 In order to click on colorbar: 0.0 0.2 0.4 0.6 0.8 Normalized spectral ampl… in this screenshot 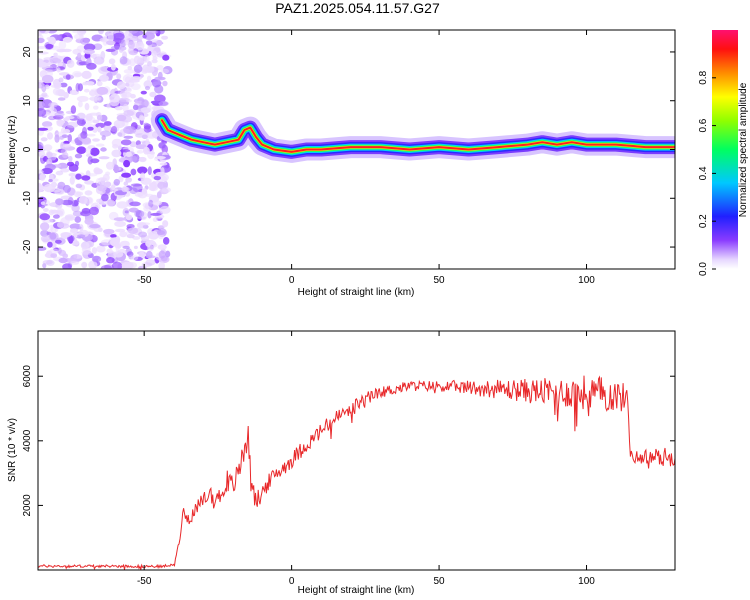, I will do `click(723, 153)`.